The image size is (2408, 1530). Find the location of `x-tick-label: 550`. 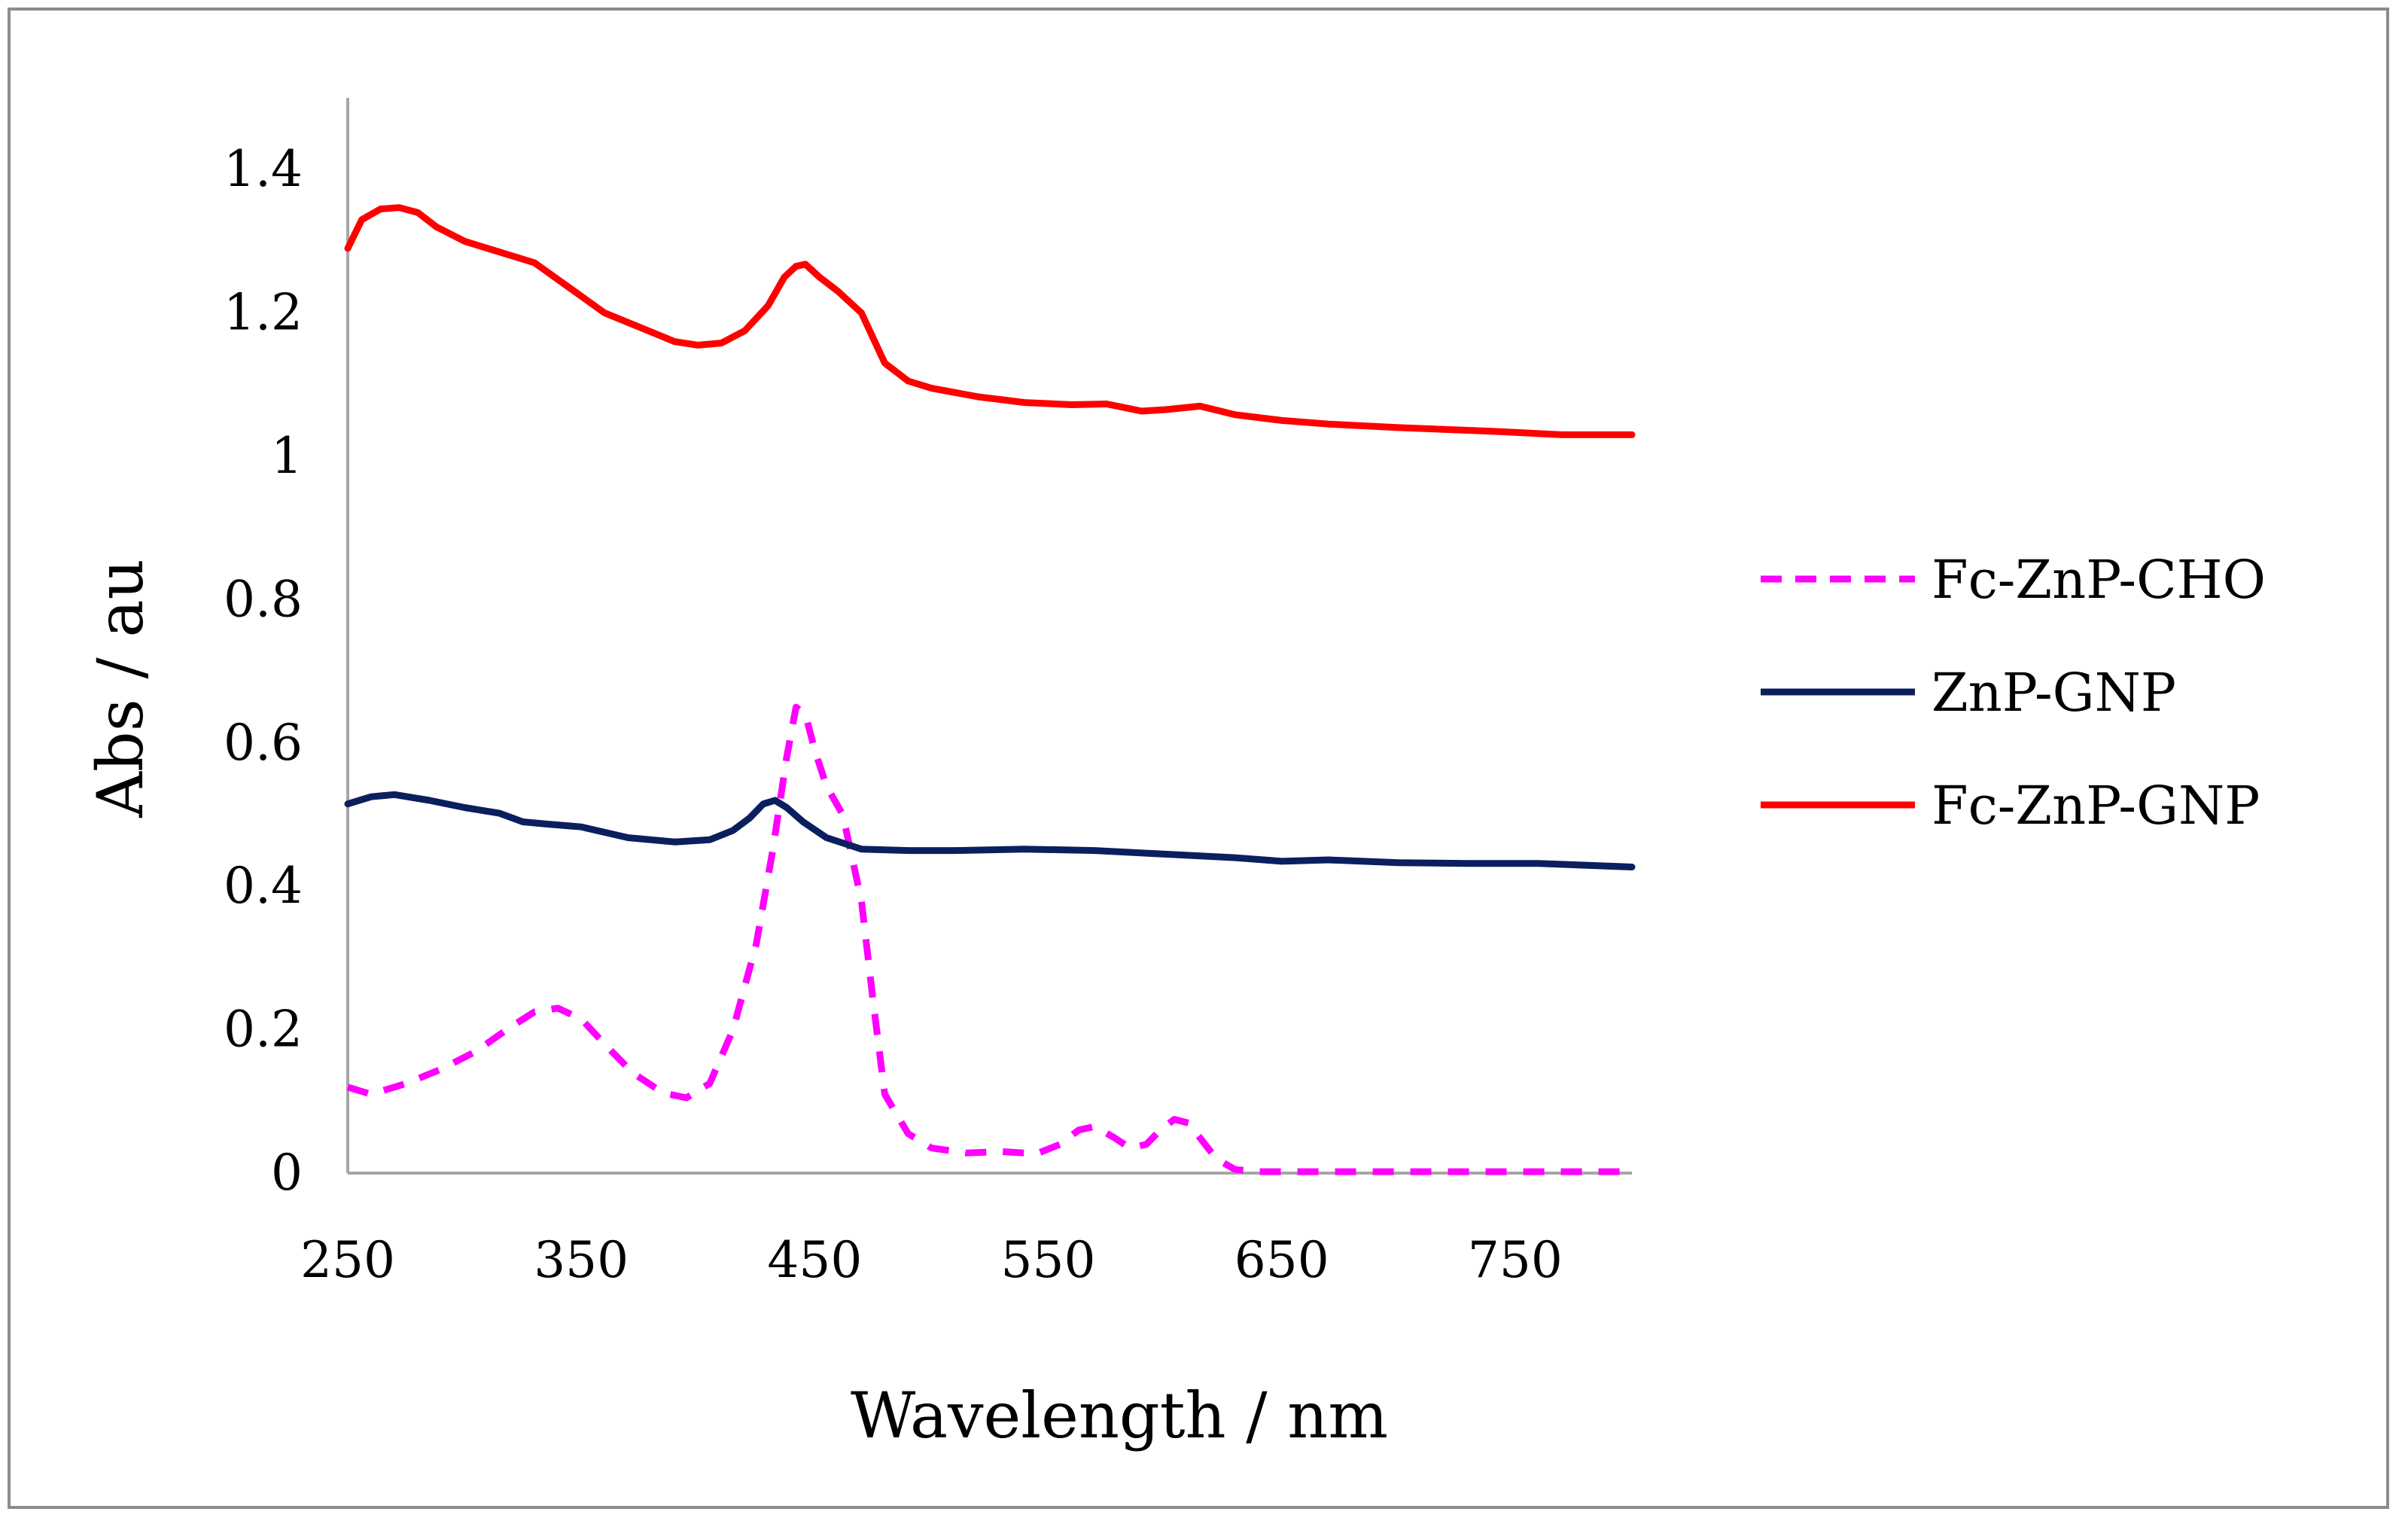

x-tick-label: 550 is located at coordinates (1048, 1260).